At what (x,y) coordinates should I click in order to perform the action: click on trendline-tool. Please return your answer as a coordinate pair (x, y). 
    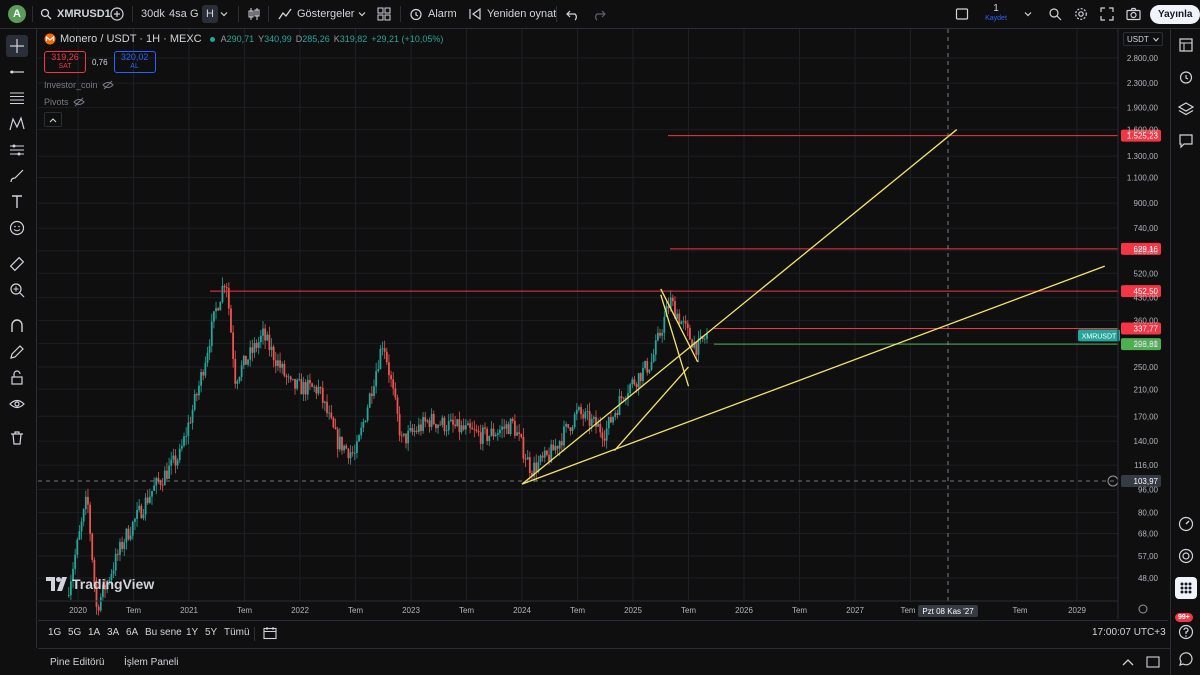
    Looking at the image, I should click on (17, 72).